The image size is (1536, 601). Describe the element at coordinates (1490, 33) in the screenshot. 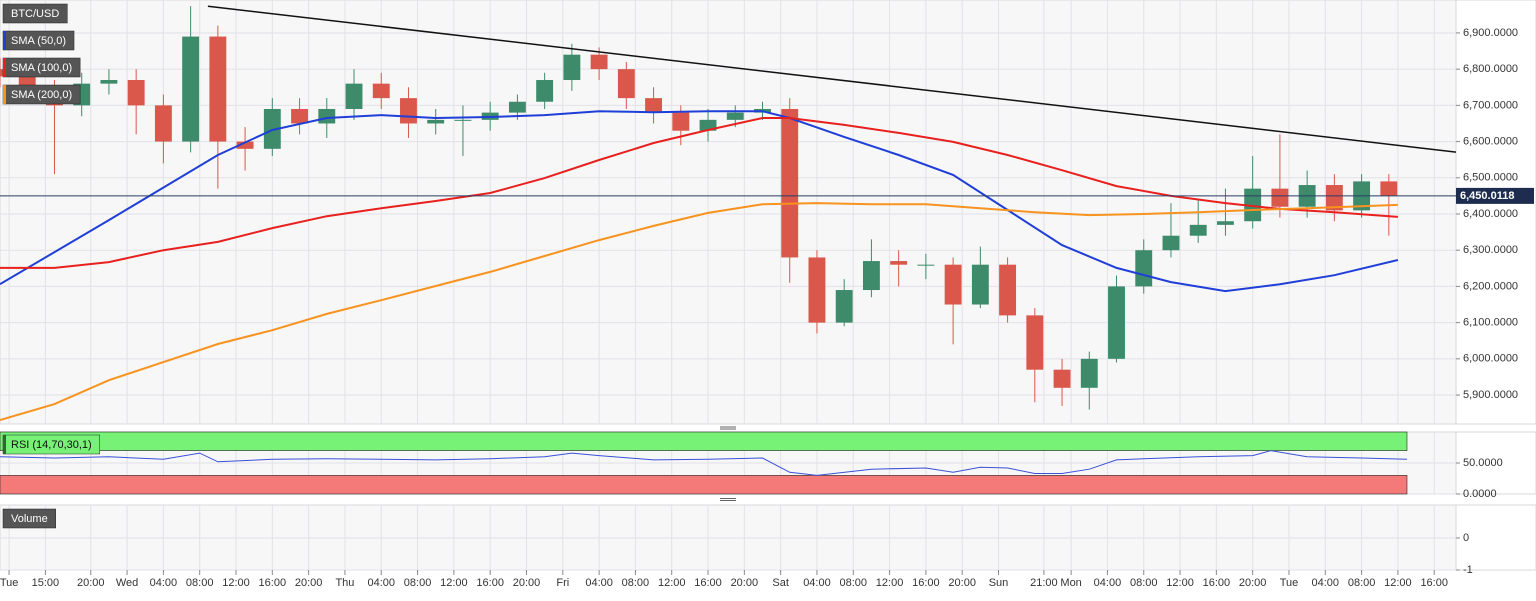

I see `y-tick-label: 6,900.0000` at that location.